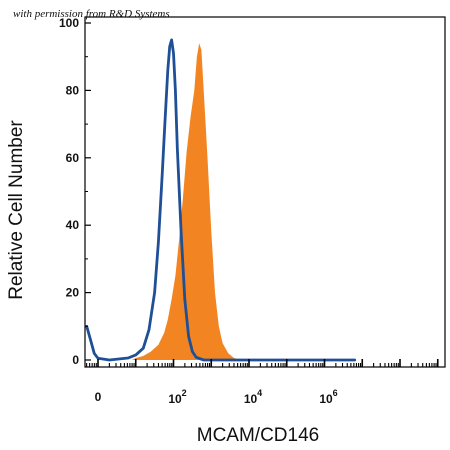  Describe the element at coordinates (73, 293) in the screenshot. I see `y-tick-label: 20` at that location.